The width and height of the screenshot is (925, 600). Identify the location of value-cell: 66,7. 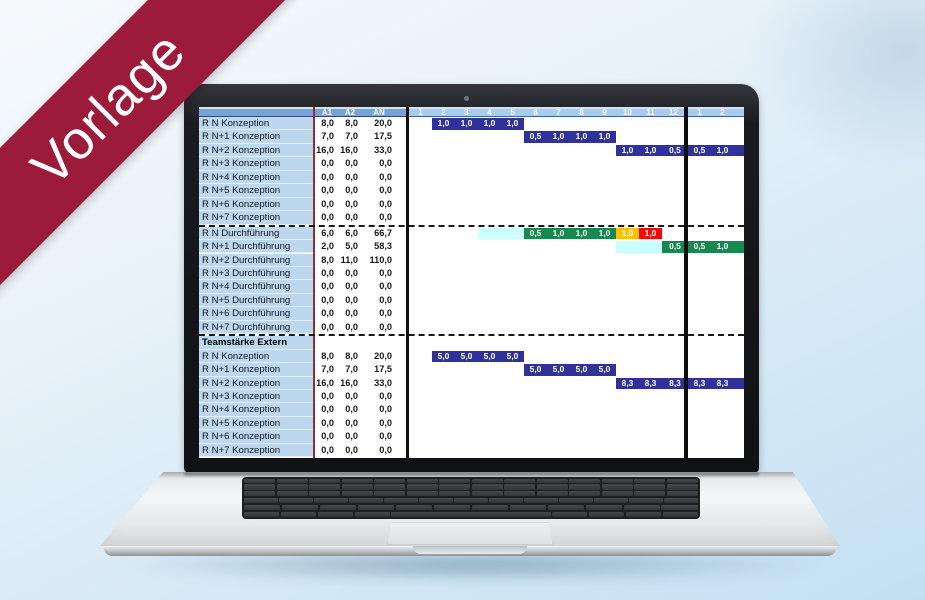
(383, 232).